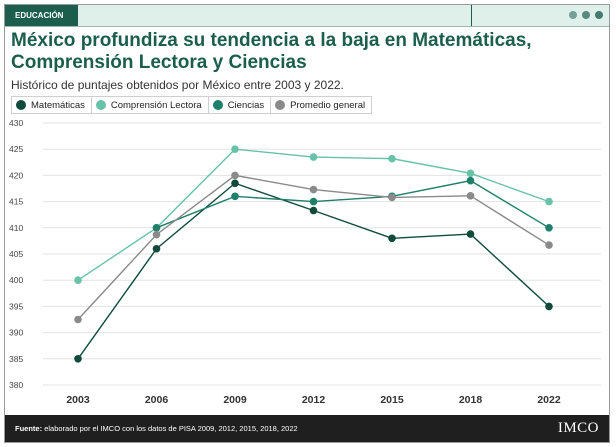  What do you see at coordinates (578, 428) in the screenshot?
I see `imco-logo: IMCO` at bounding box center [578, 428].